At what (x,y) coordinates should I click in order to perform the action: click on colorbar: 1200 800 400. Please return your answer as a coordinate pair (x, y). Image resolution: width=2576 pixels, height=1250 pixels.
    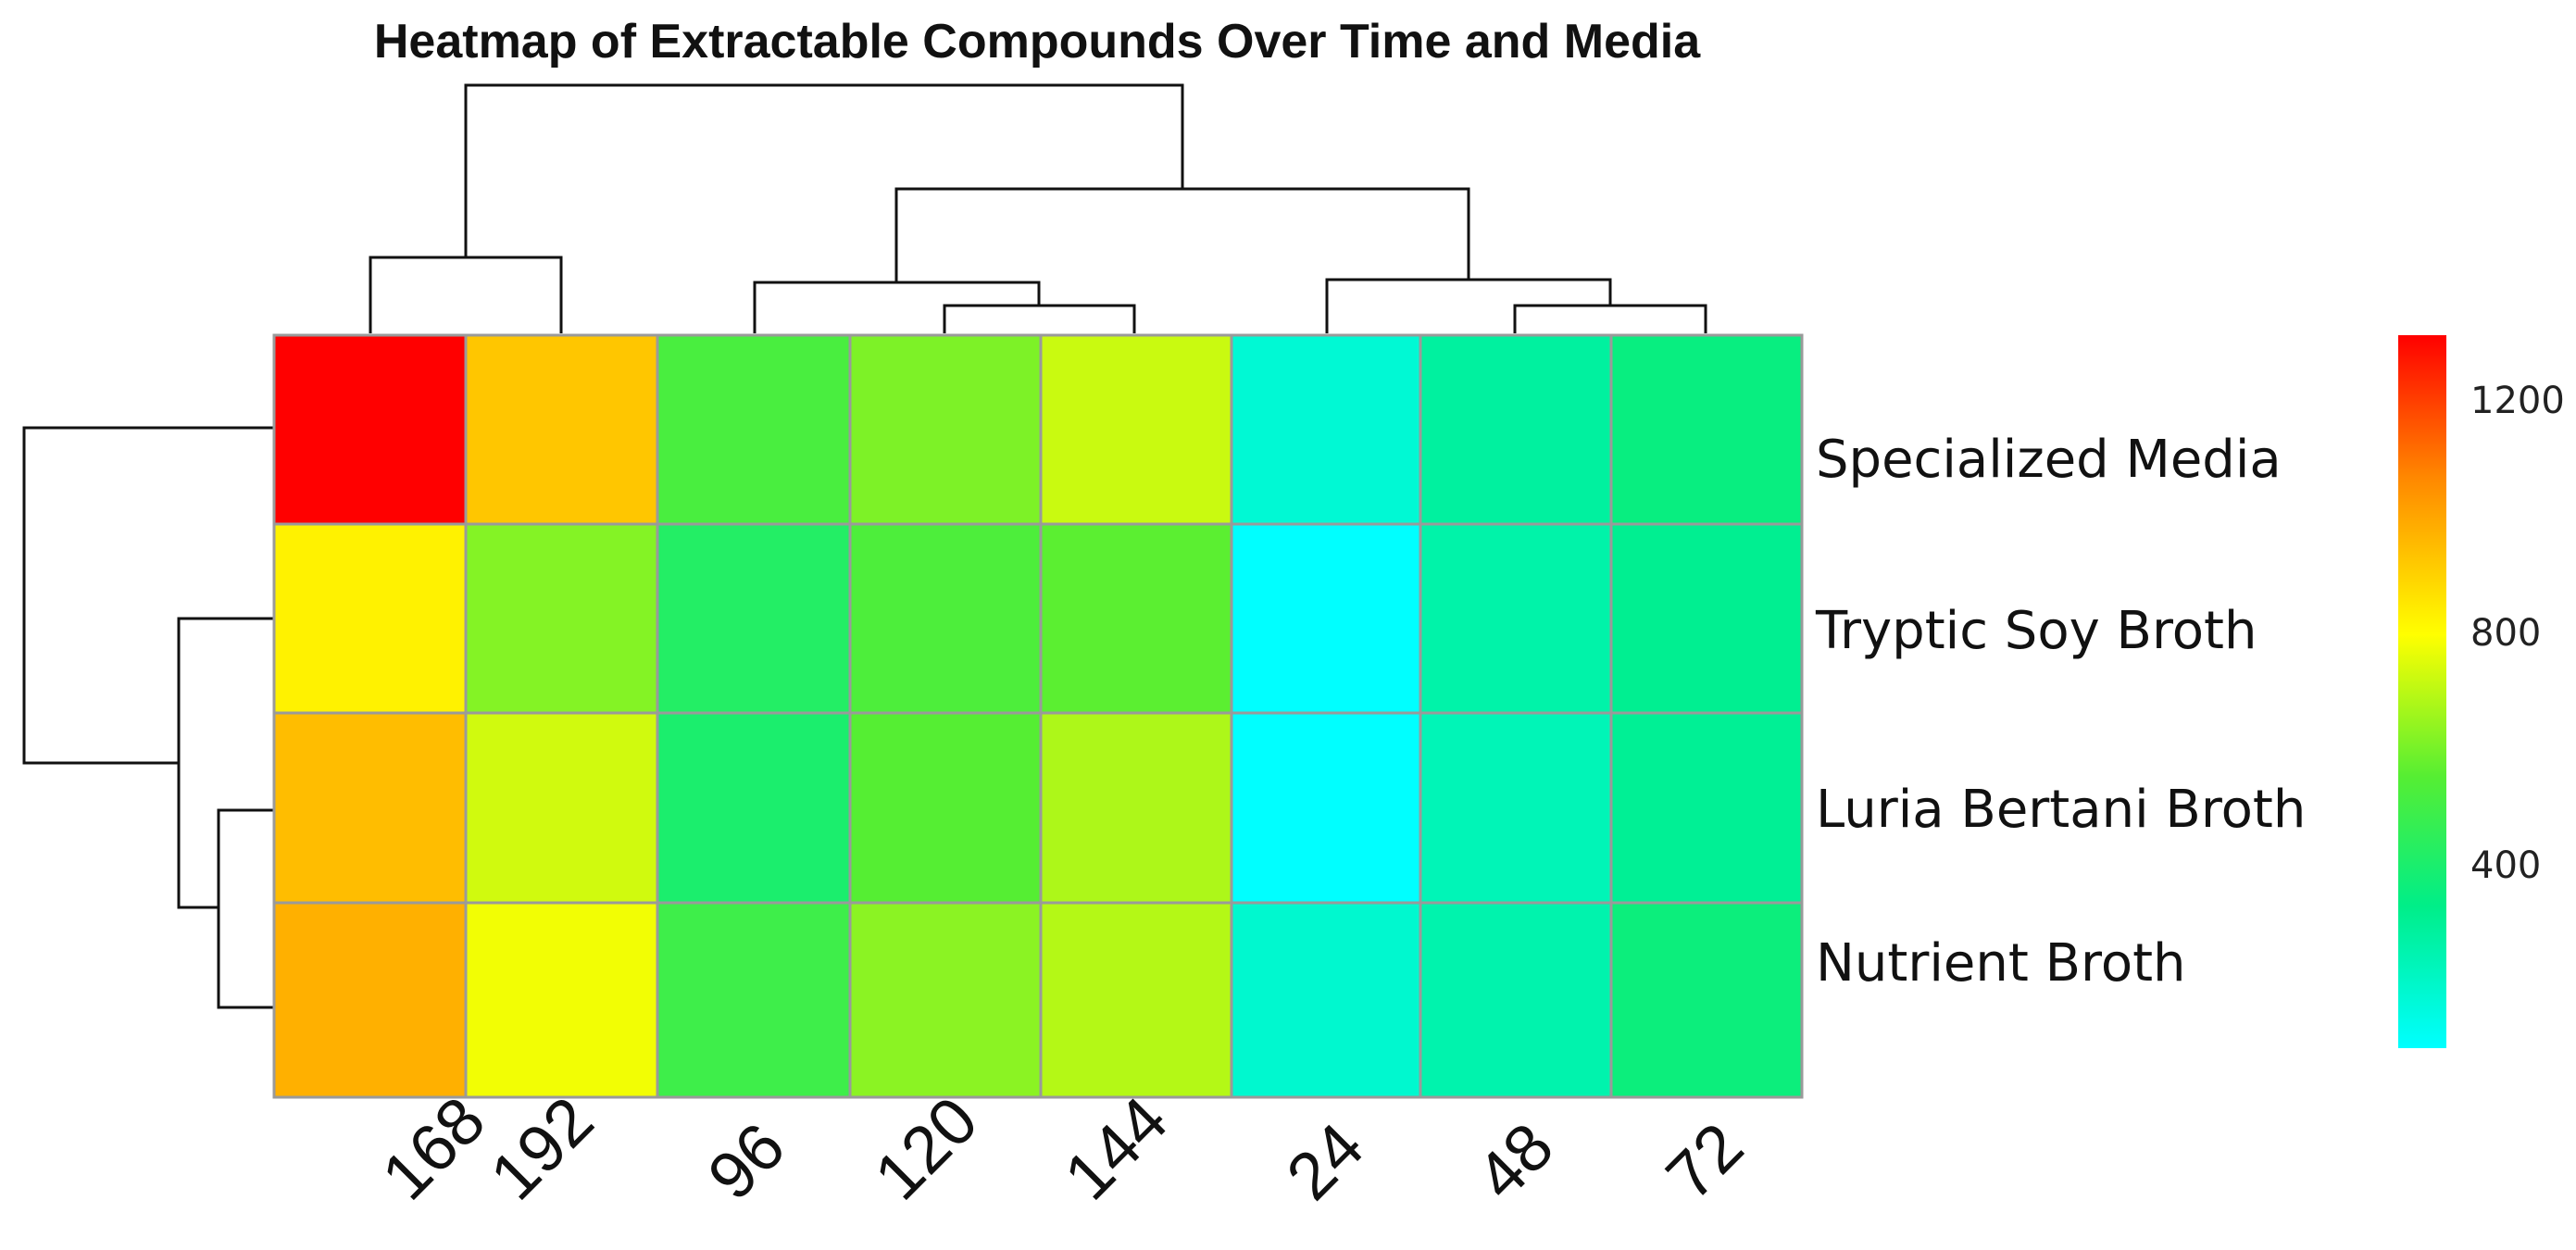
    Looking at the image, I should click on (2482, 691).